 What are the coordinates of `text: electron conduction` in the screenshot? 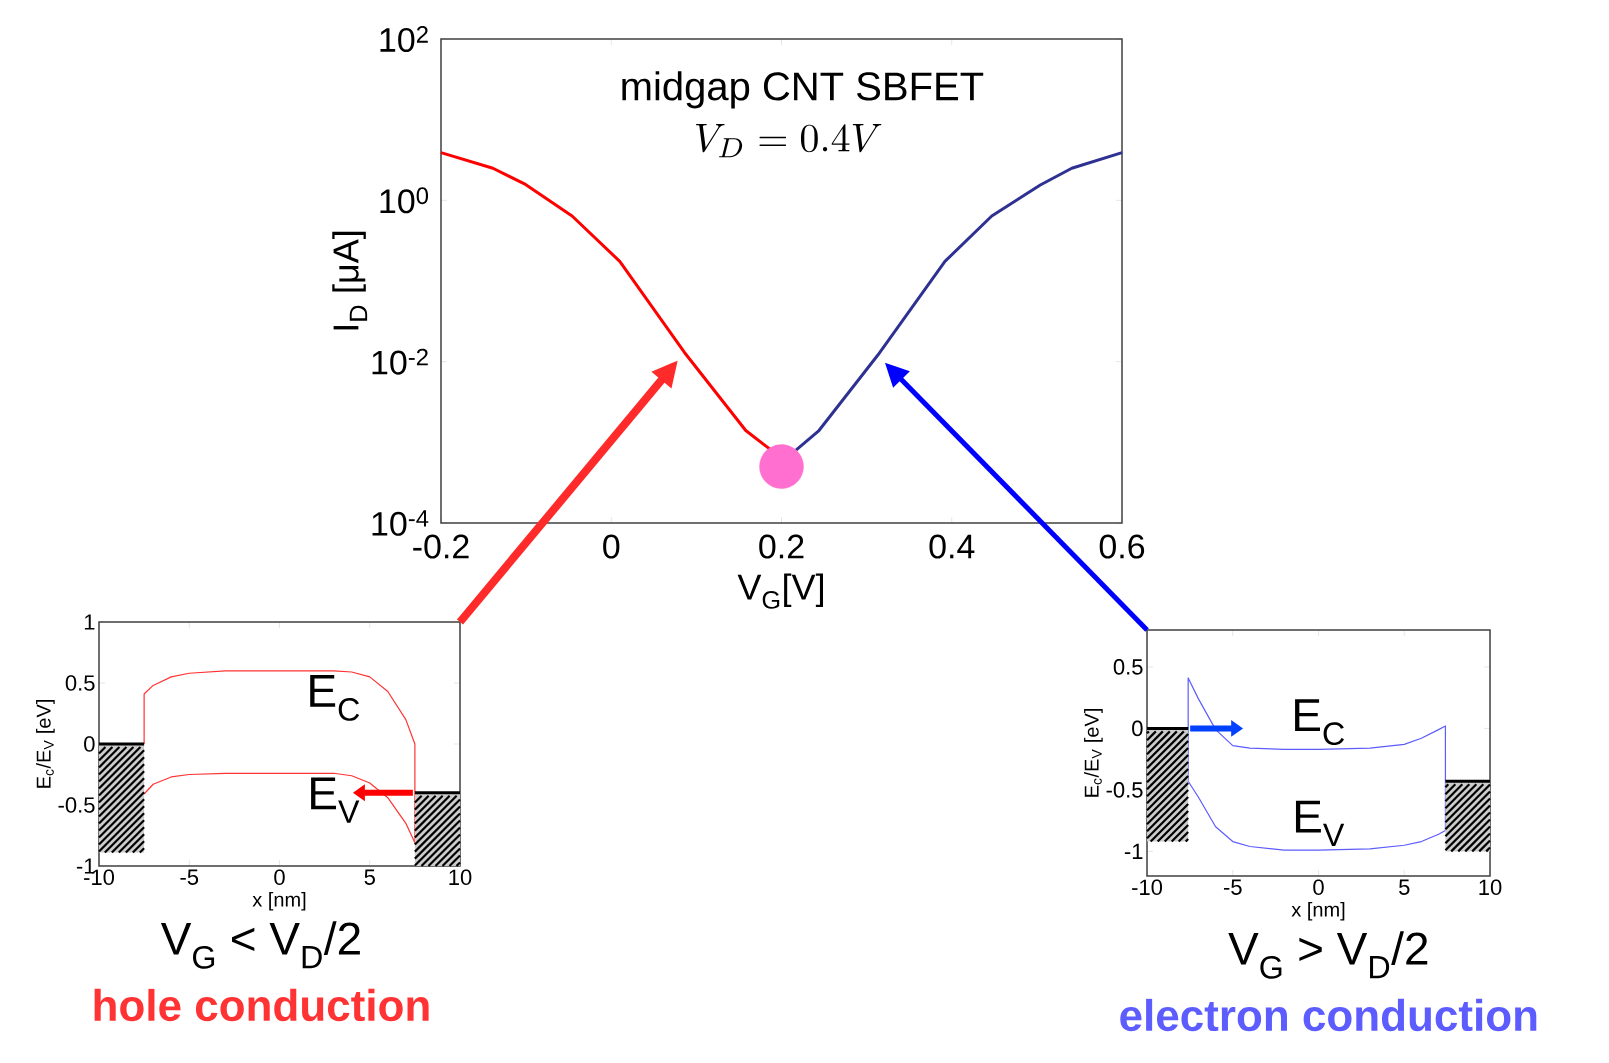 It's located at (1328, 1015).